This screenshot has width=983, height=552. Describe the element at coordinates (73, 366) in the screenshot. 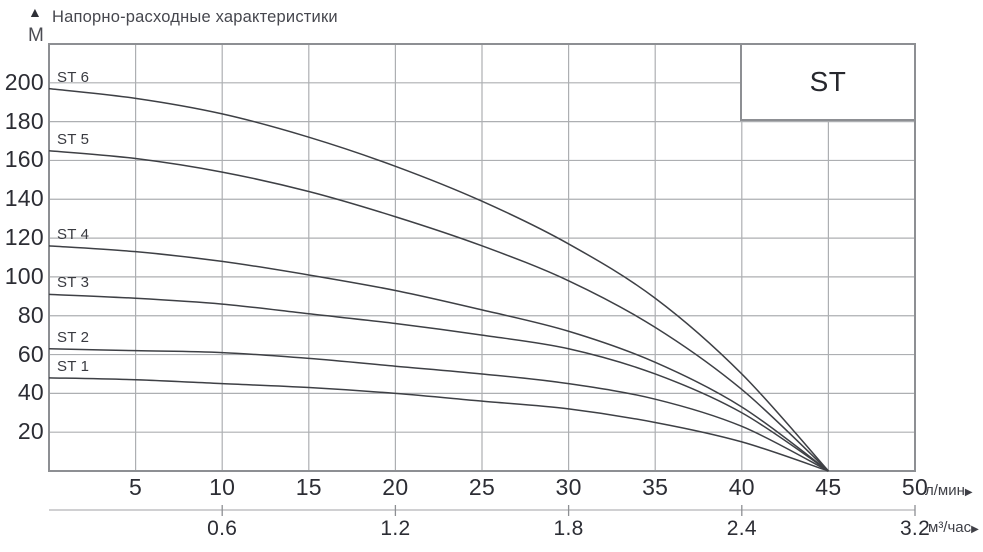

I see `curve-label-st-1: ST 1` at that location.